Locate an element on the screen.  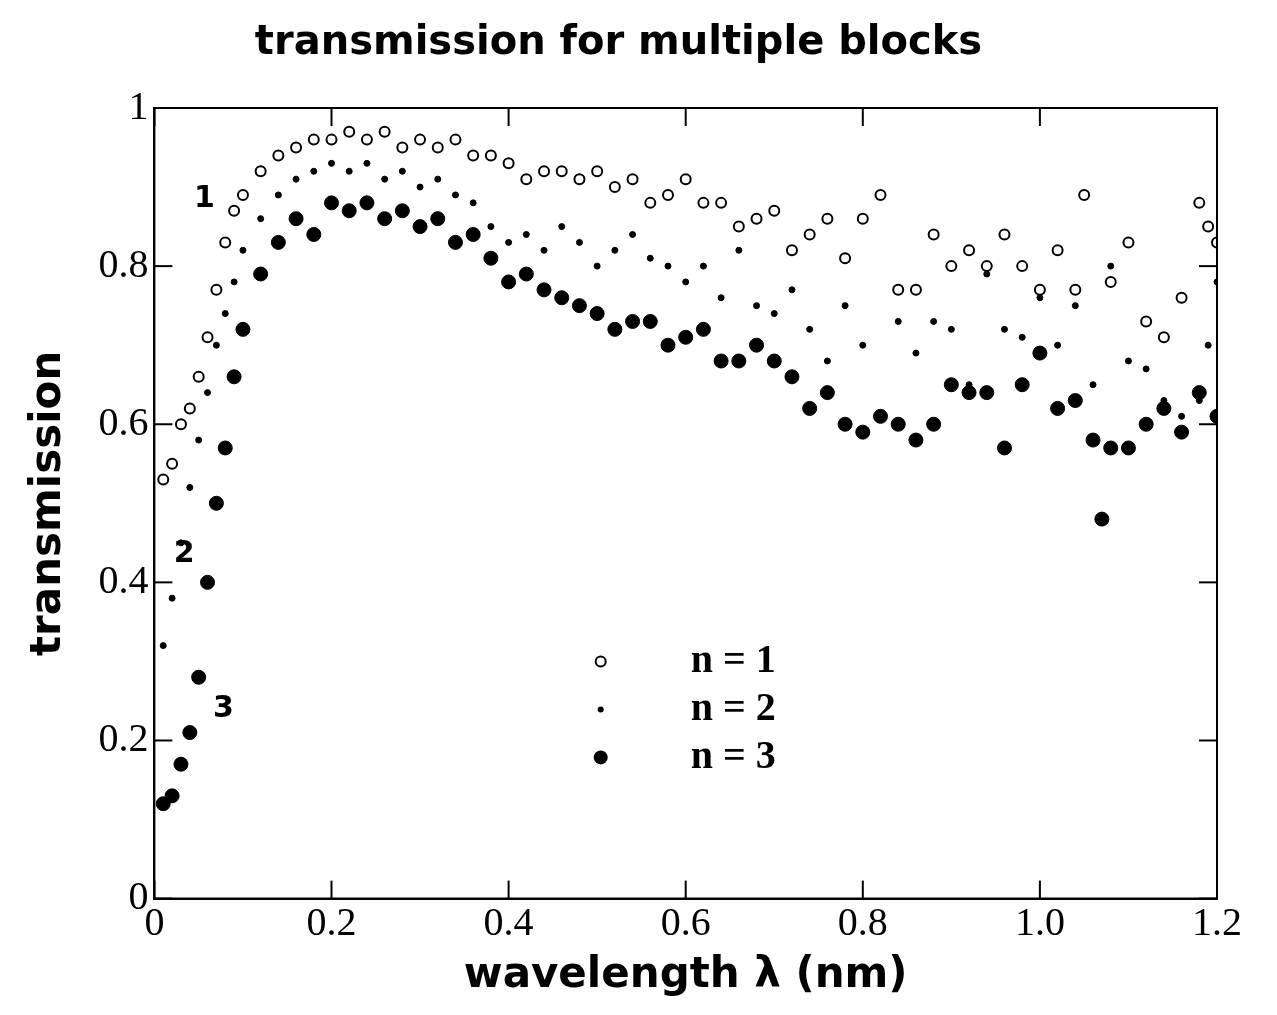
x-axis-title: wavelength λ (nm) is located at coordinates (685, 972).